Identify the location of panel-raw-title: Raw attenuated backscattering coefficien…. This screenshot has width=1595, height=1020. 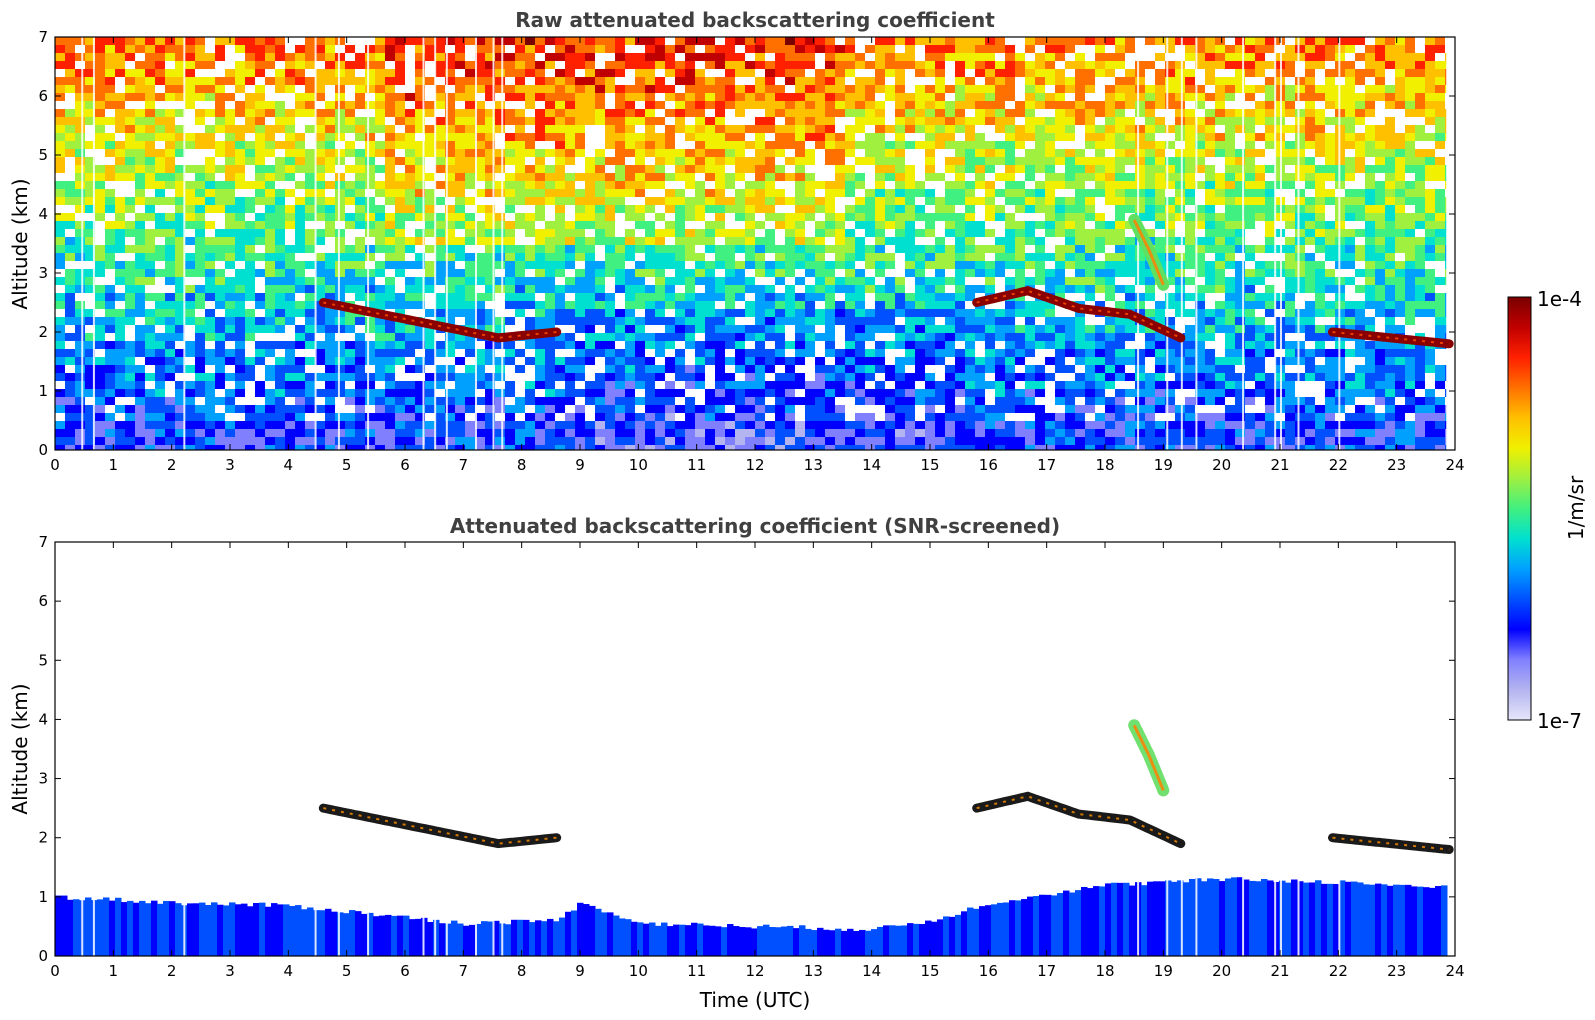
(755, 20).